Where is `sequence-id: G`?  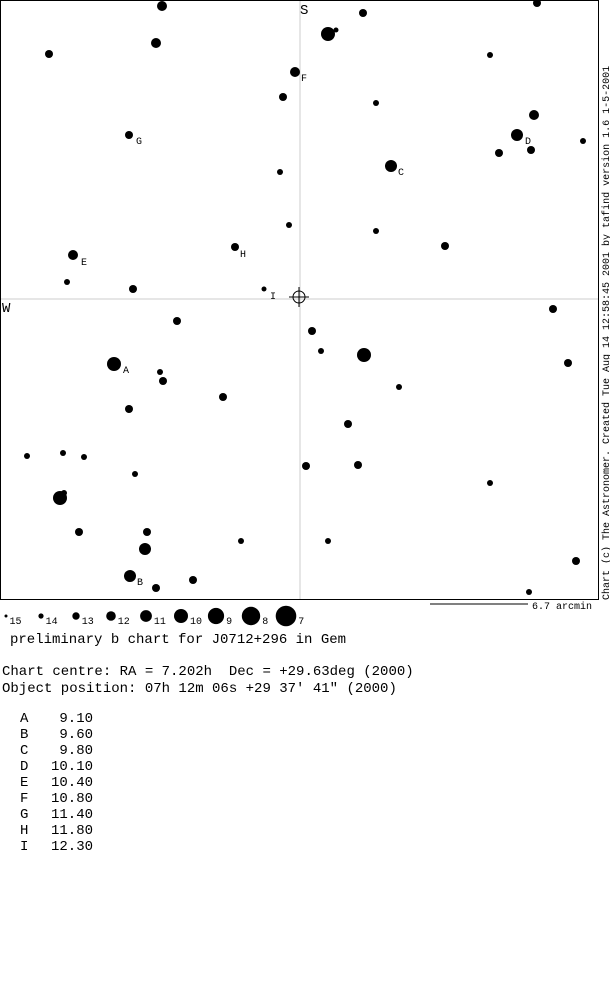
sequence-id: G is located at coordinates (24, 815).